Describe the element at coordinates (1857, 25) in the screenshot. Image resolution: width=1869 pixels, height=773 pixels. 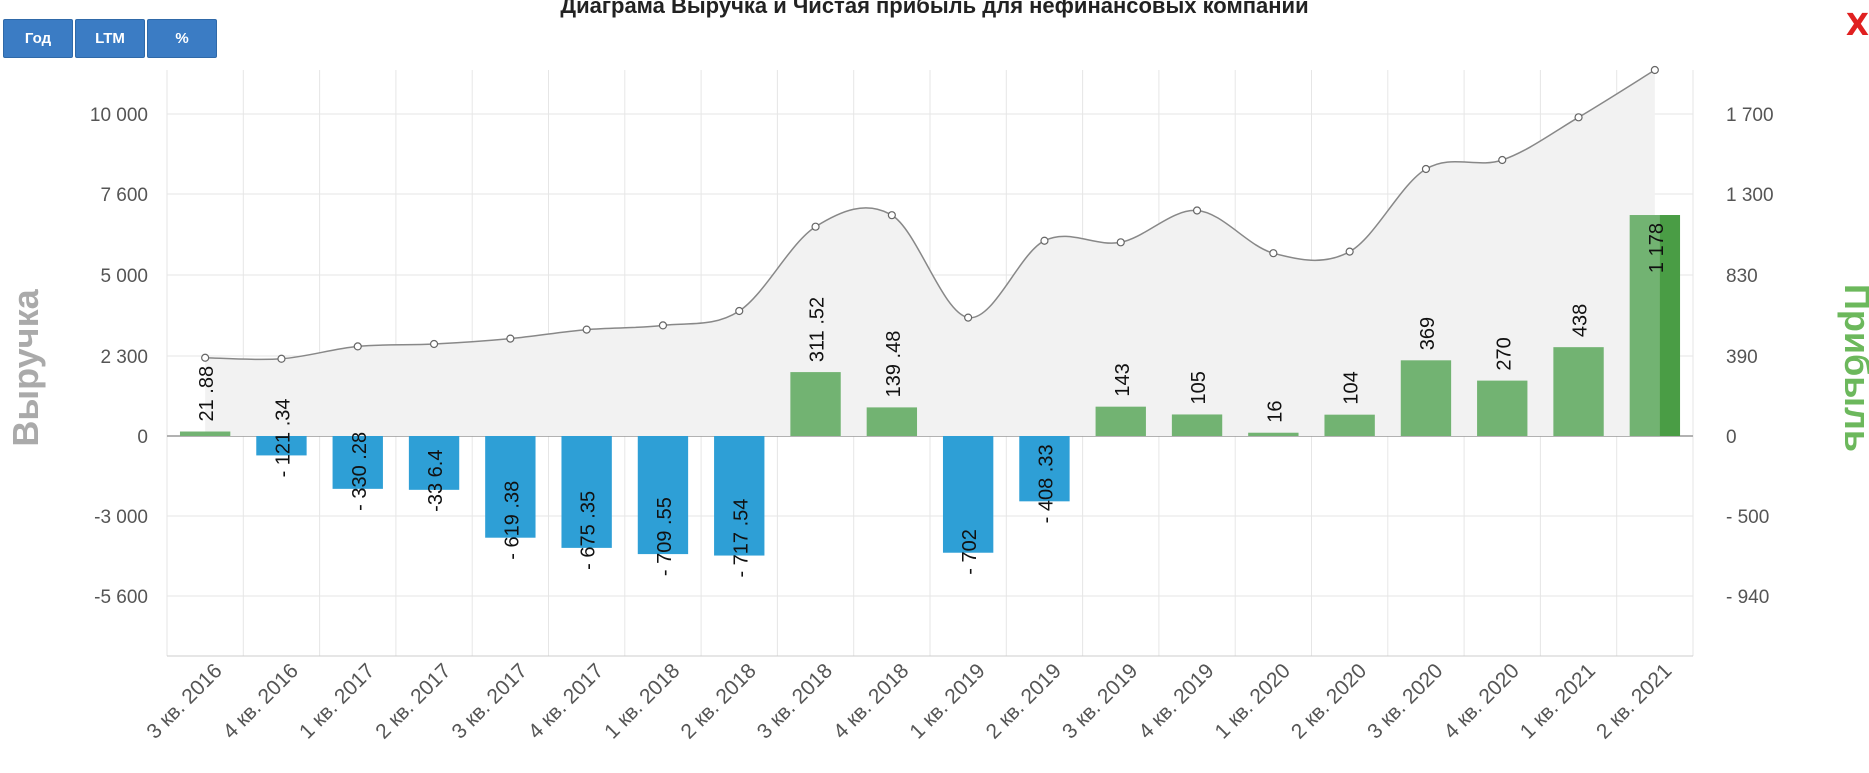
I see `close-icon: X` at that location.